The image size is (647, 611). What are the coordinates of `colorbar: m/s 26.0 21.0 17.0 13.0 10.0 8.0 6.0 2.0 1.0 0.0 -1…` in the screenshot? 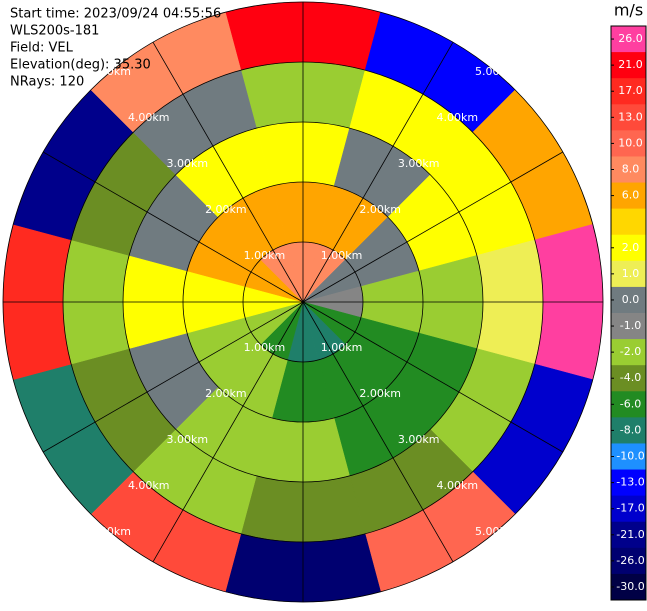 It's located at (628, 301).